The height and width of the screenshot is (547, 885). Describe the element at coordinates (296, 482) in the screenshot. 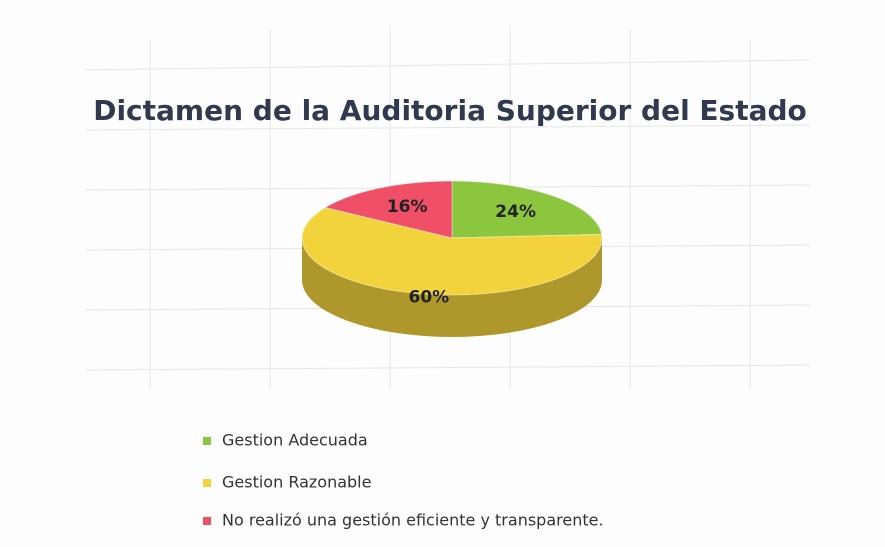

I see `legend-label: Gestion Razonable` at that location.